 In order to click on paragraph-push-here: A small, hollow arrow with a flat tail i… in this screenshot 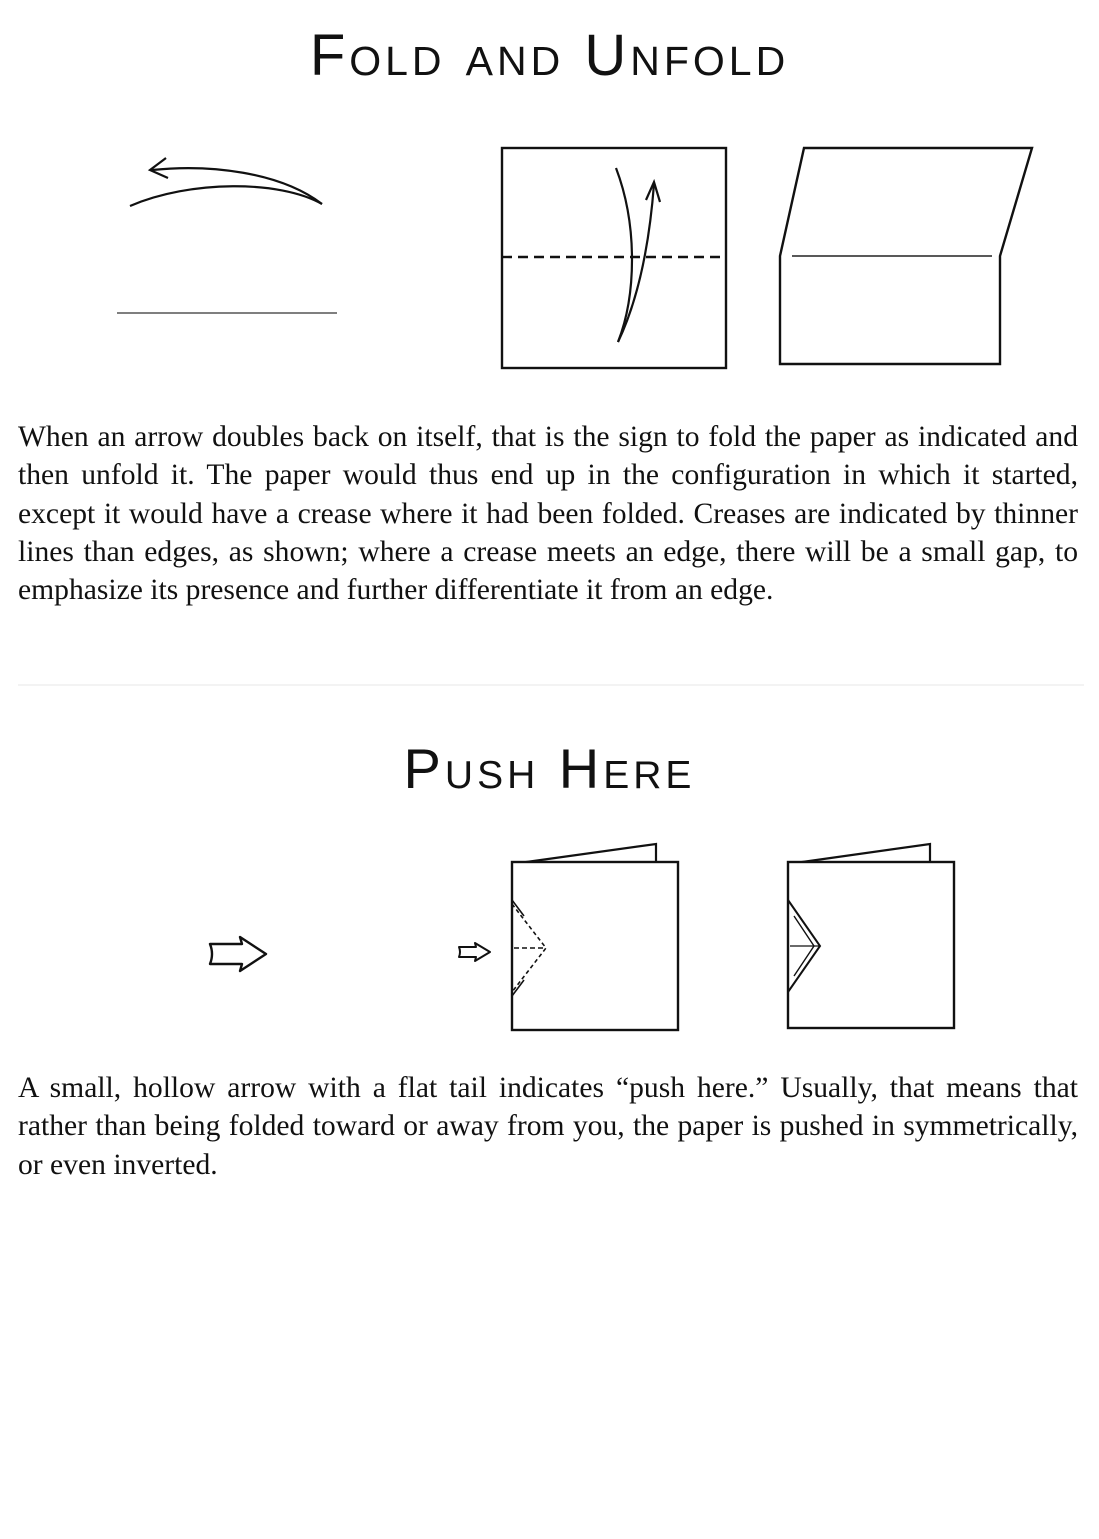, I will do `click(548, 1126)`.